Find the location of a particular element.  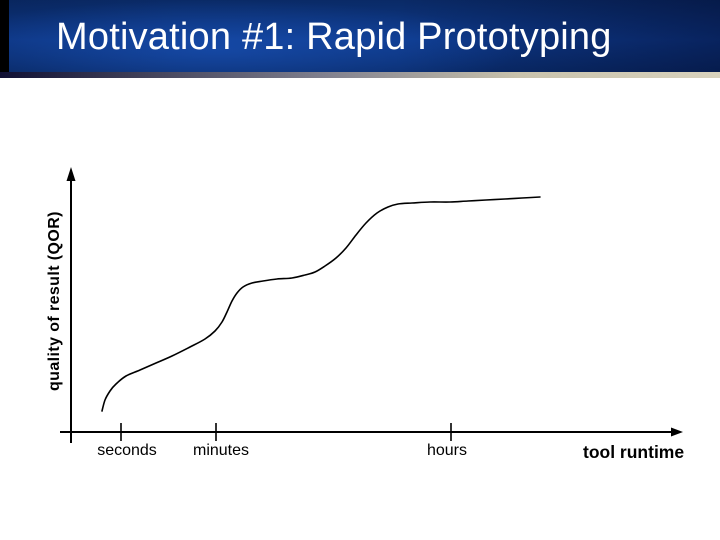

x-tick-label-hours: hours is located at coordinates (447, 450).